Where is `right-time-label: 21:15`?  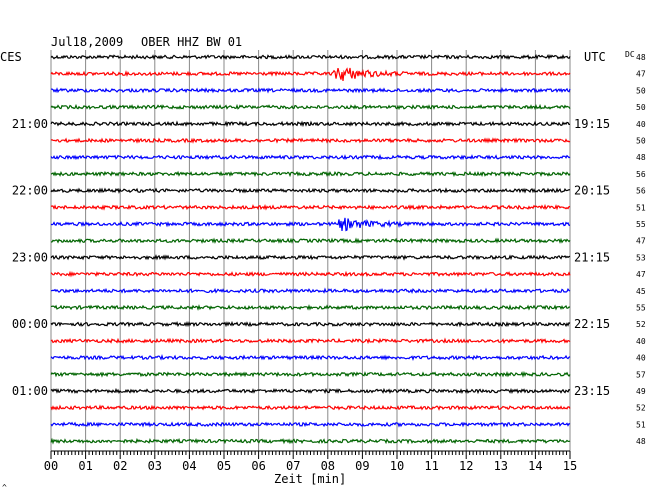
right-time-label: 21:15 is located at coordinates (592, 257).